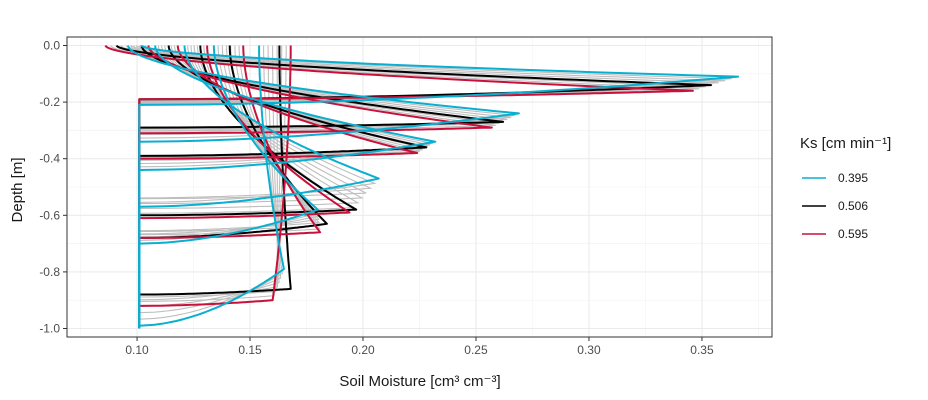 Image resolution: width=928 pixels, height=400 pixels. I want to click on x-tick-label: 0.10, so click(137, 350).